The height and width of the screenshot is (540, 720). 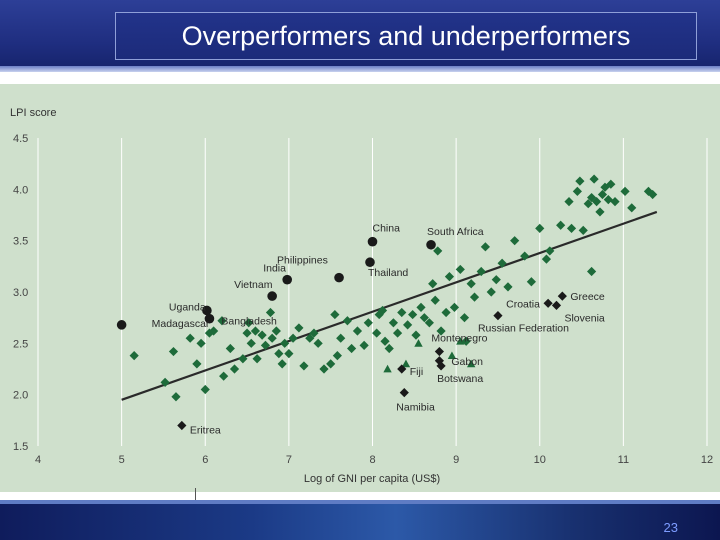 What do you see at coordinates (441, 366) in the screenshot?
I see `point-botswana` at bounding box center [441, 366].